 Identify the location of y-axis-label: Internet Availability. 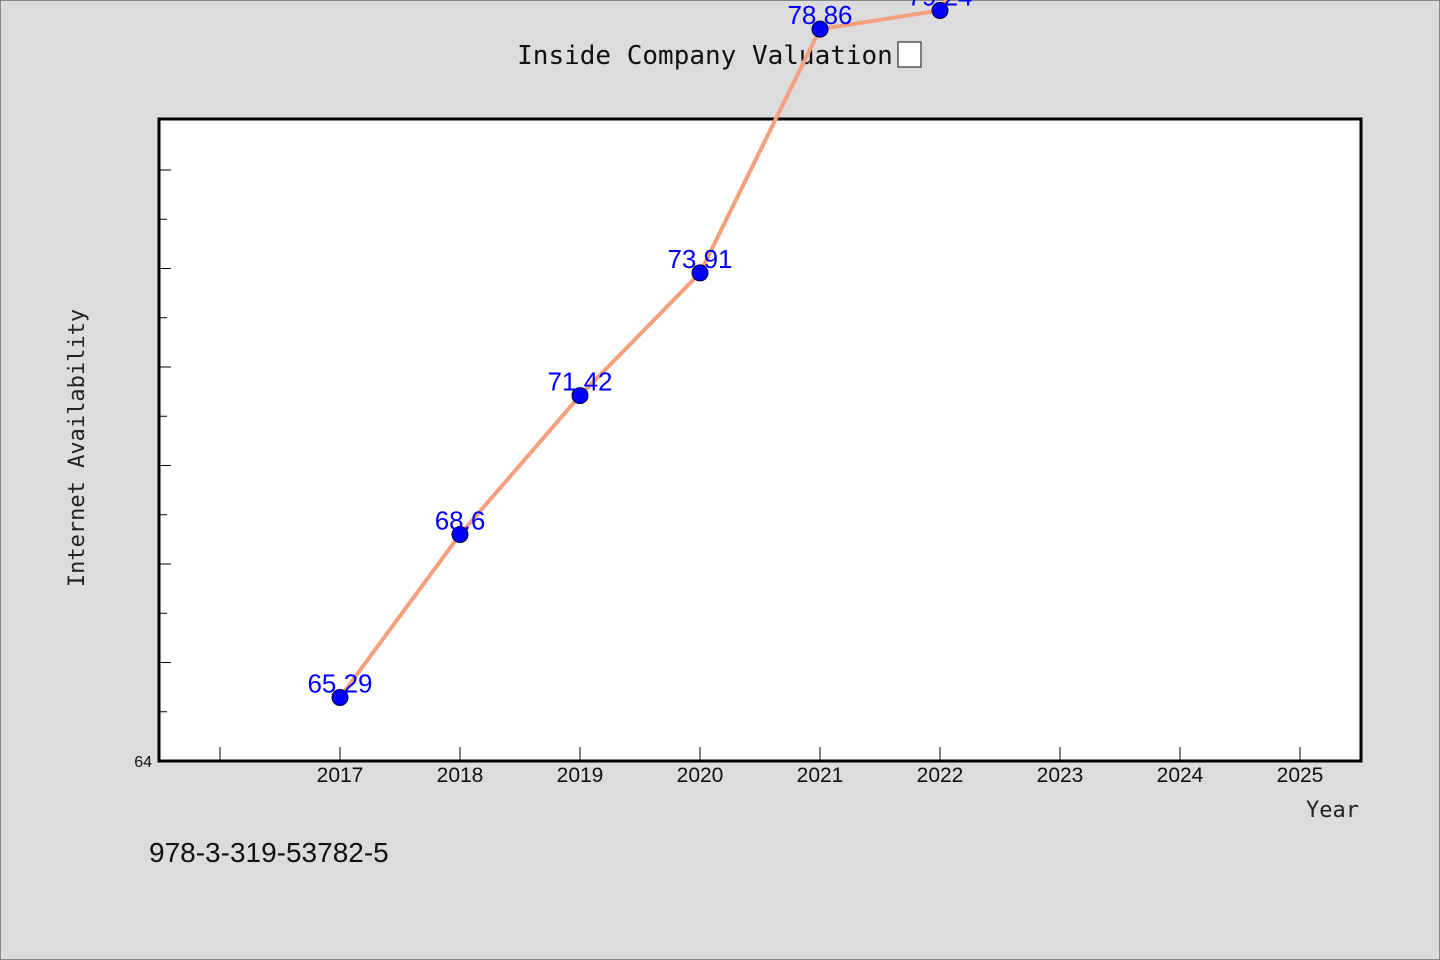
(77, 448).